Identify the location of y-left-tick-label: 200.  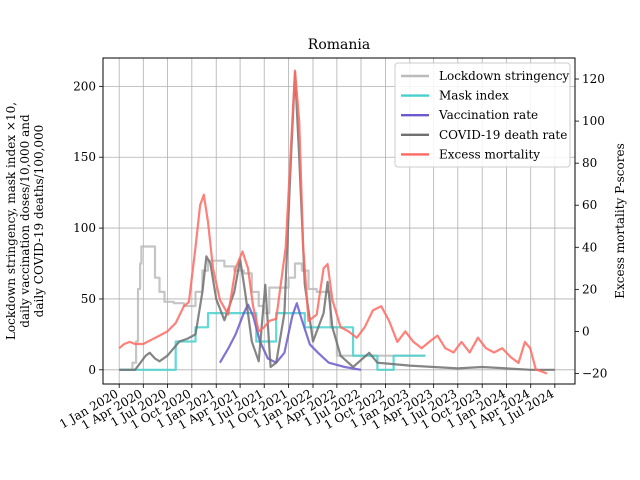
(84, 86).